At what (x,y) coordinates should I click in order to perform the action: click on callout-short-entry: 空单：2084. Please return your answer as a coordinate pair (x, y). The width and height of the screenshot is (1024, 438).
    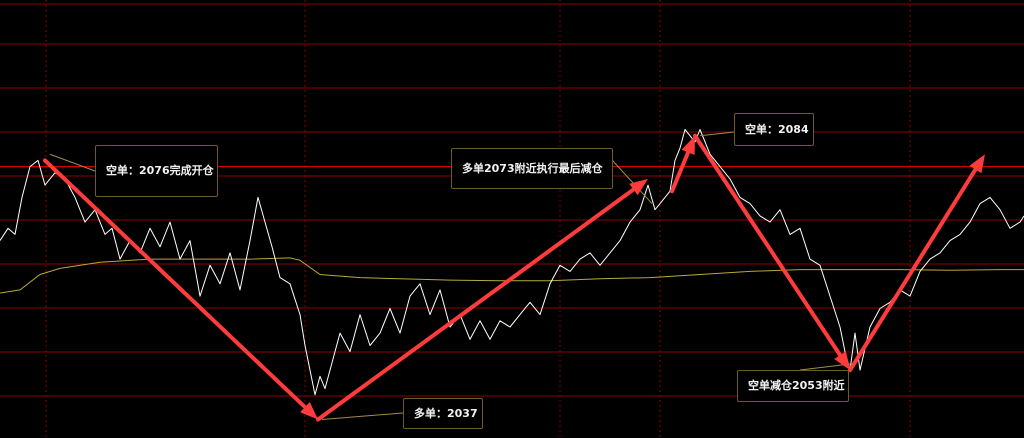
    Looking at the image, I should click on (774, 129).